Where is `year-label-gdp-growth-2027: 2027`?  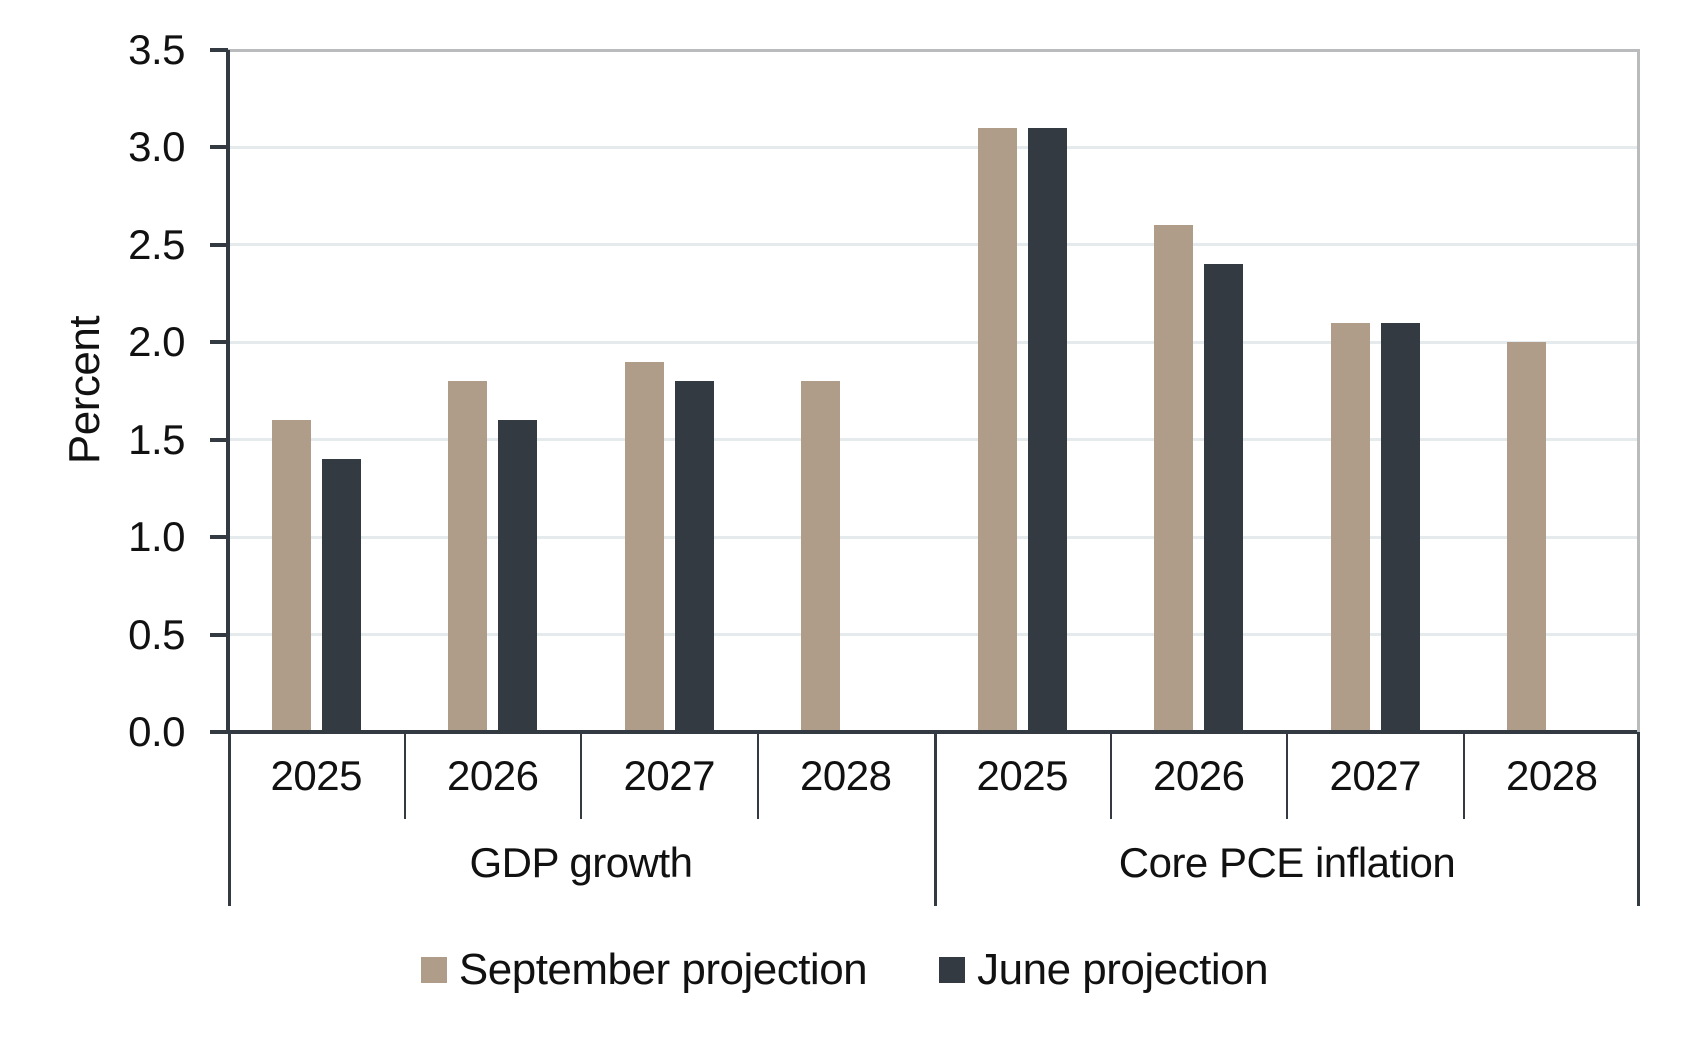 year-label-gdp-growth-2027: 2027 is located at coordinates (669, 775).